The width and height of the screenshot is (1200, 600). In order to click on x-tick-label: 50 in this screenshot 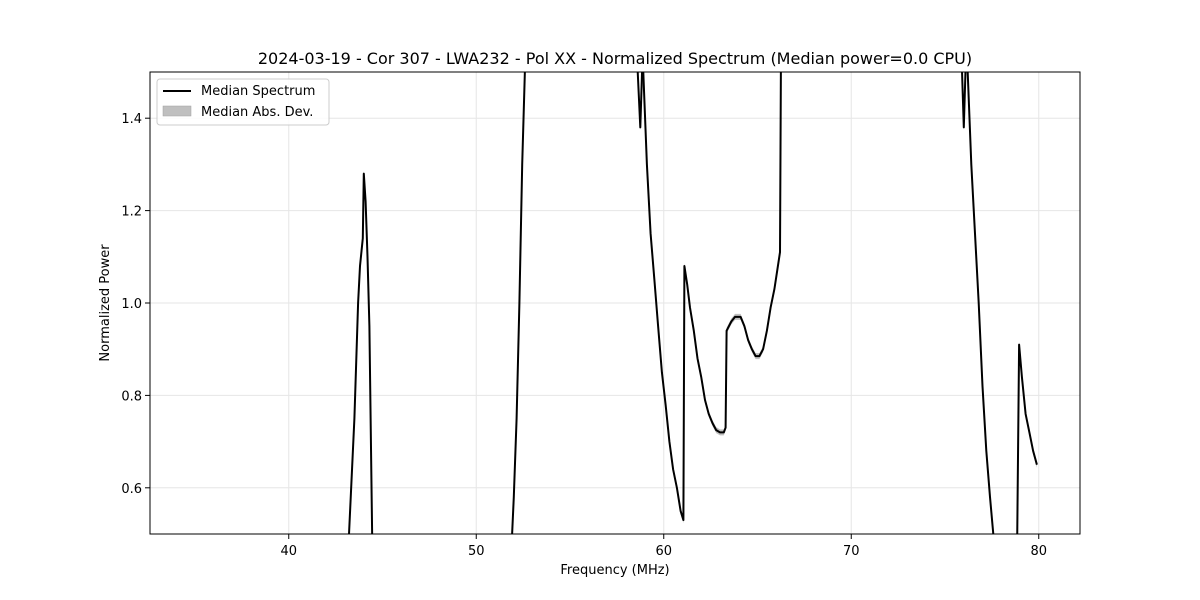, I will do `click(476, 551)`.